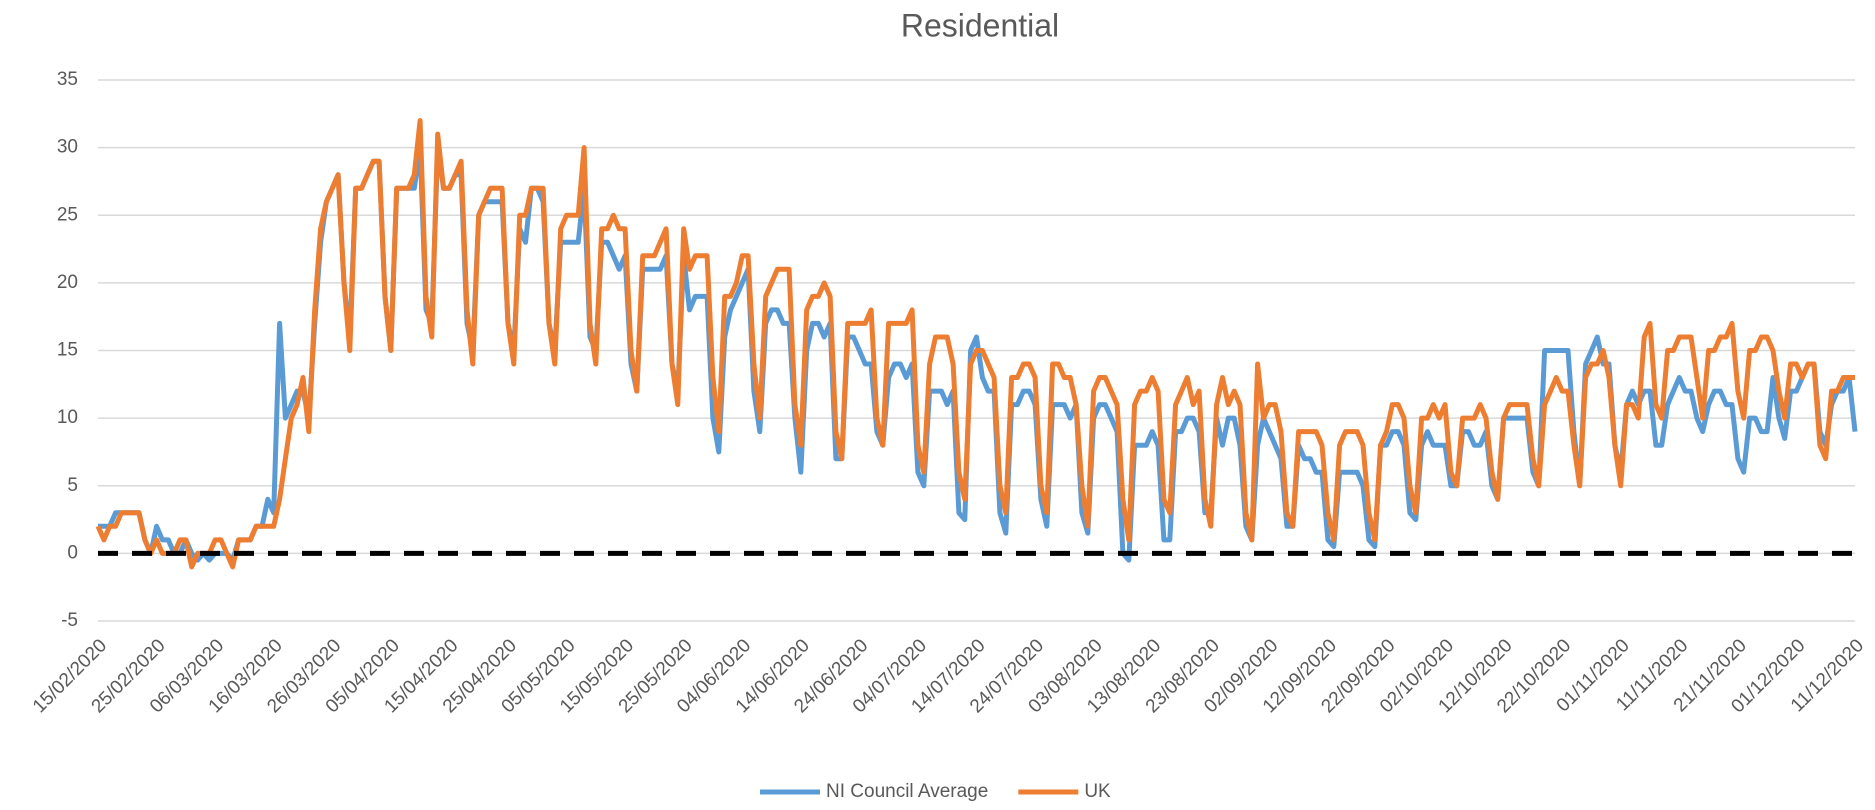 This screenshot has width=1875, height=810. Describe the element at coordinates (907, 791) in the screenshot. I see `legend-label: NI Council Average` at that location.